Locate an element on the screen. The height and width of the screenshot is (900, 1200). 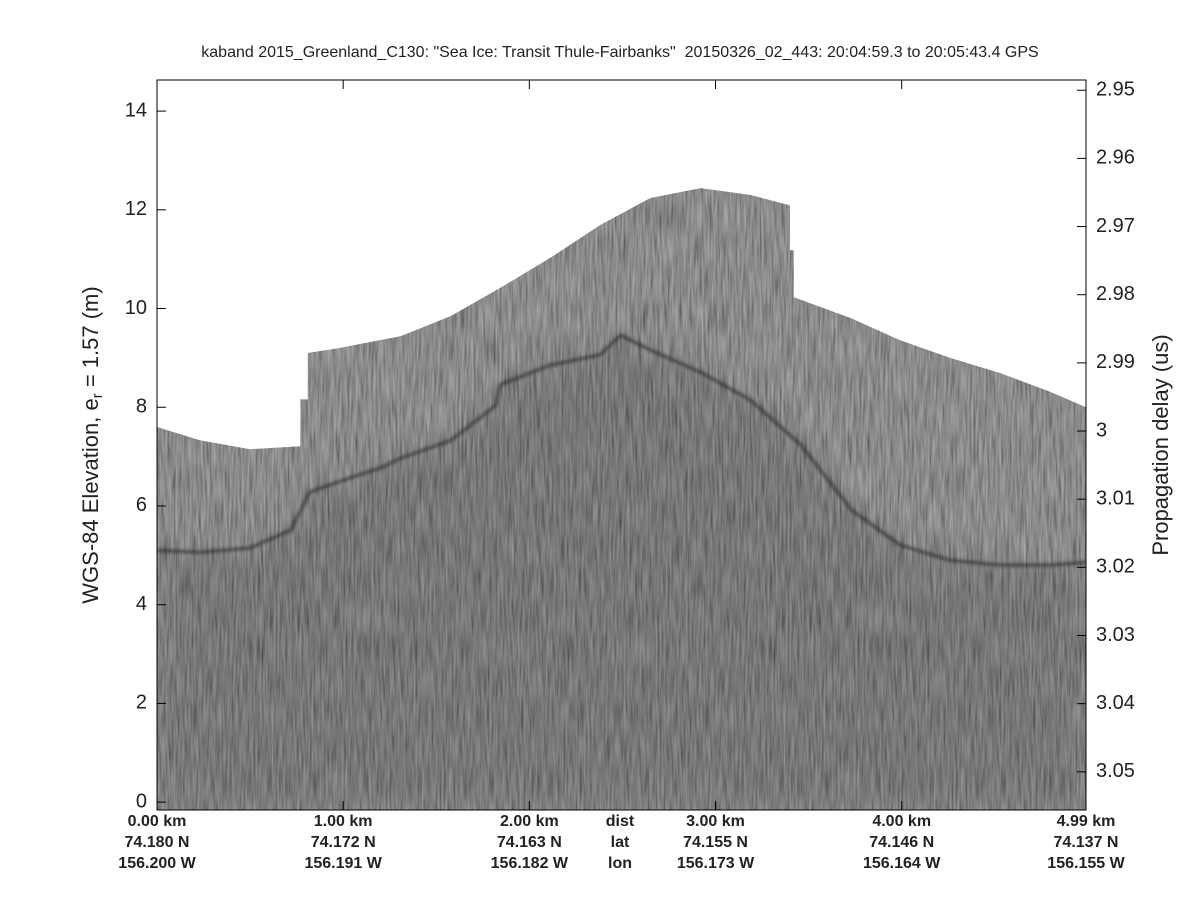
x-tick-label: 0.00 km is located at coordinates (157, 821).